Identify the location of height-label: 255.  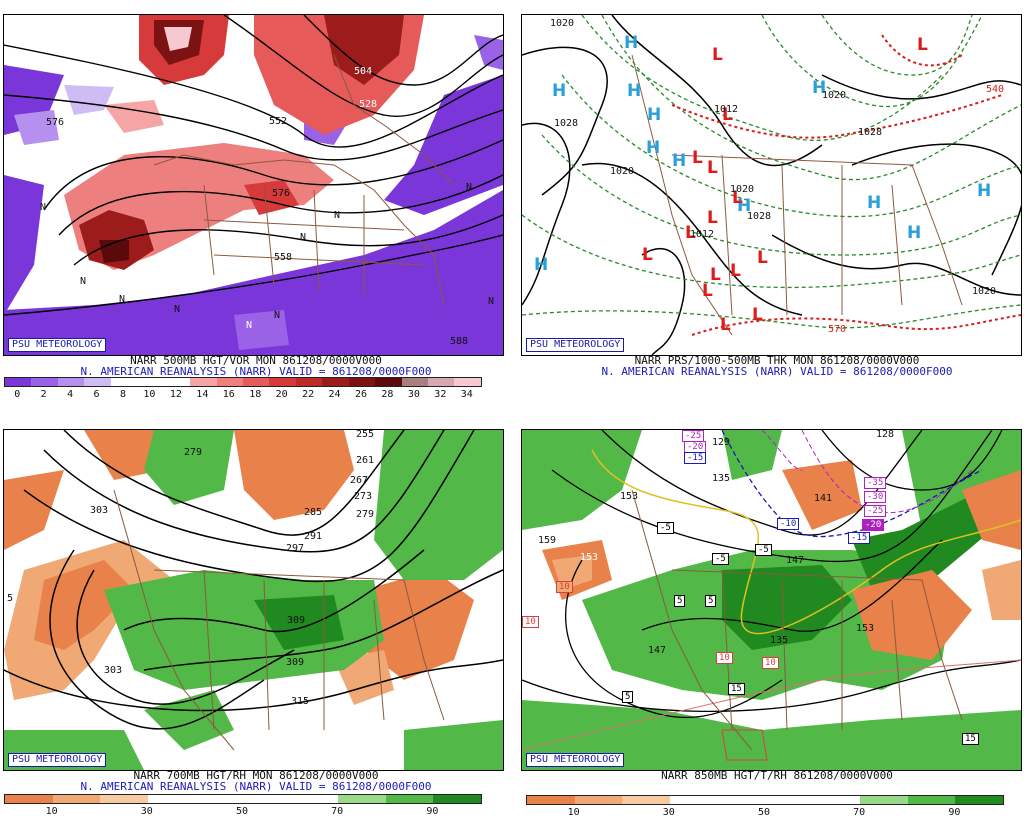
(365, 434).